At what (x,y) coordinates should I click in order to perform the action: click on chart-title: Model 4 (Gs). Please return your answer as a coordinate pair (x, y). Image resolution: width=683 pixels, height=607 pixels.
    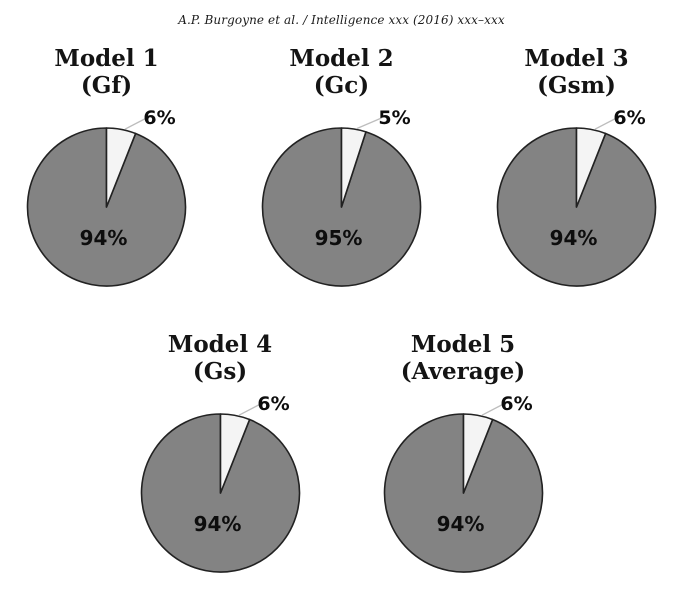
    Looking at the image, I should click on (220, 358).